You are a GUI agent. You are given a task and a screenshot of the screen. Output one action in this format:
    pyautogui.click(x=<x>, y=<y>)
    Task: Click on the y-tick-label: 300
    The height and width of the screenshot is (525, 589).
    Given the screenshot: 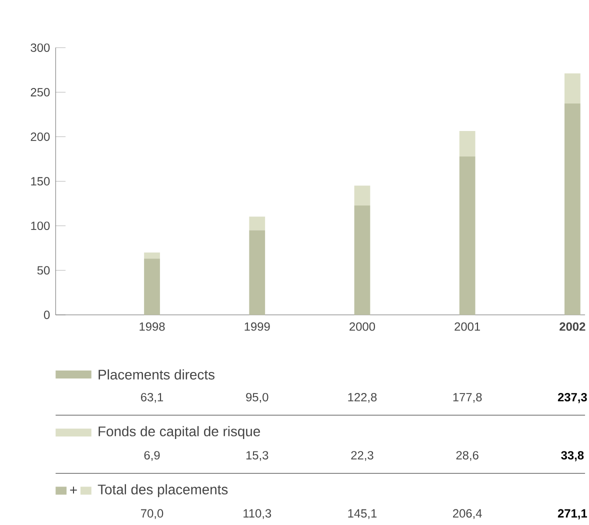 What is the action you would take?
    pyautogui.click(x=40, y=47)
    